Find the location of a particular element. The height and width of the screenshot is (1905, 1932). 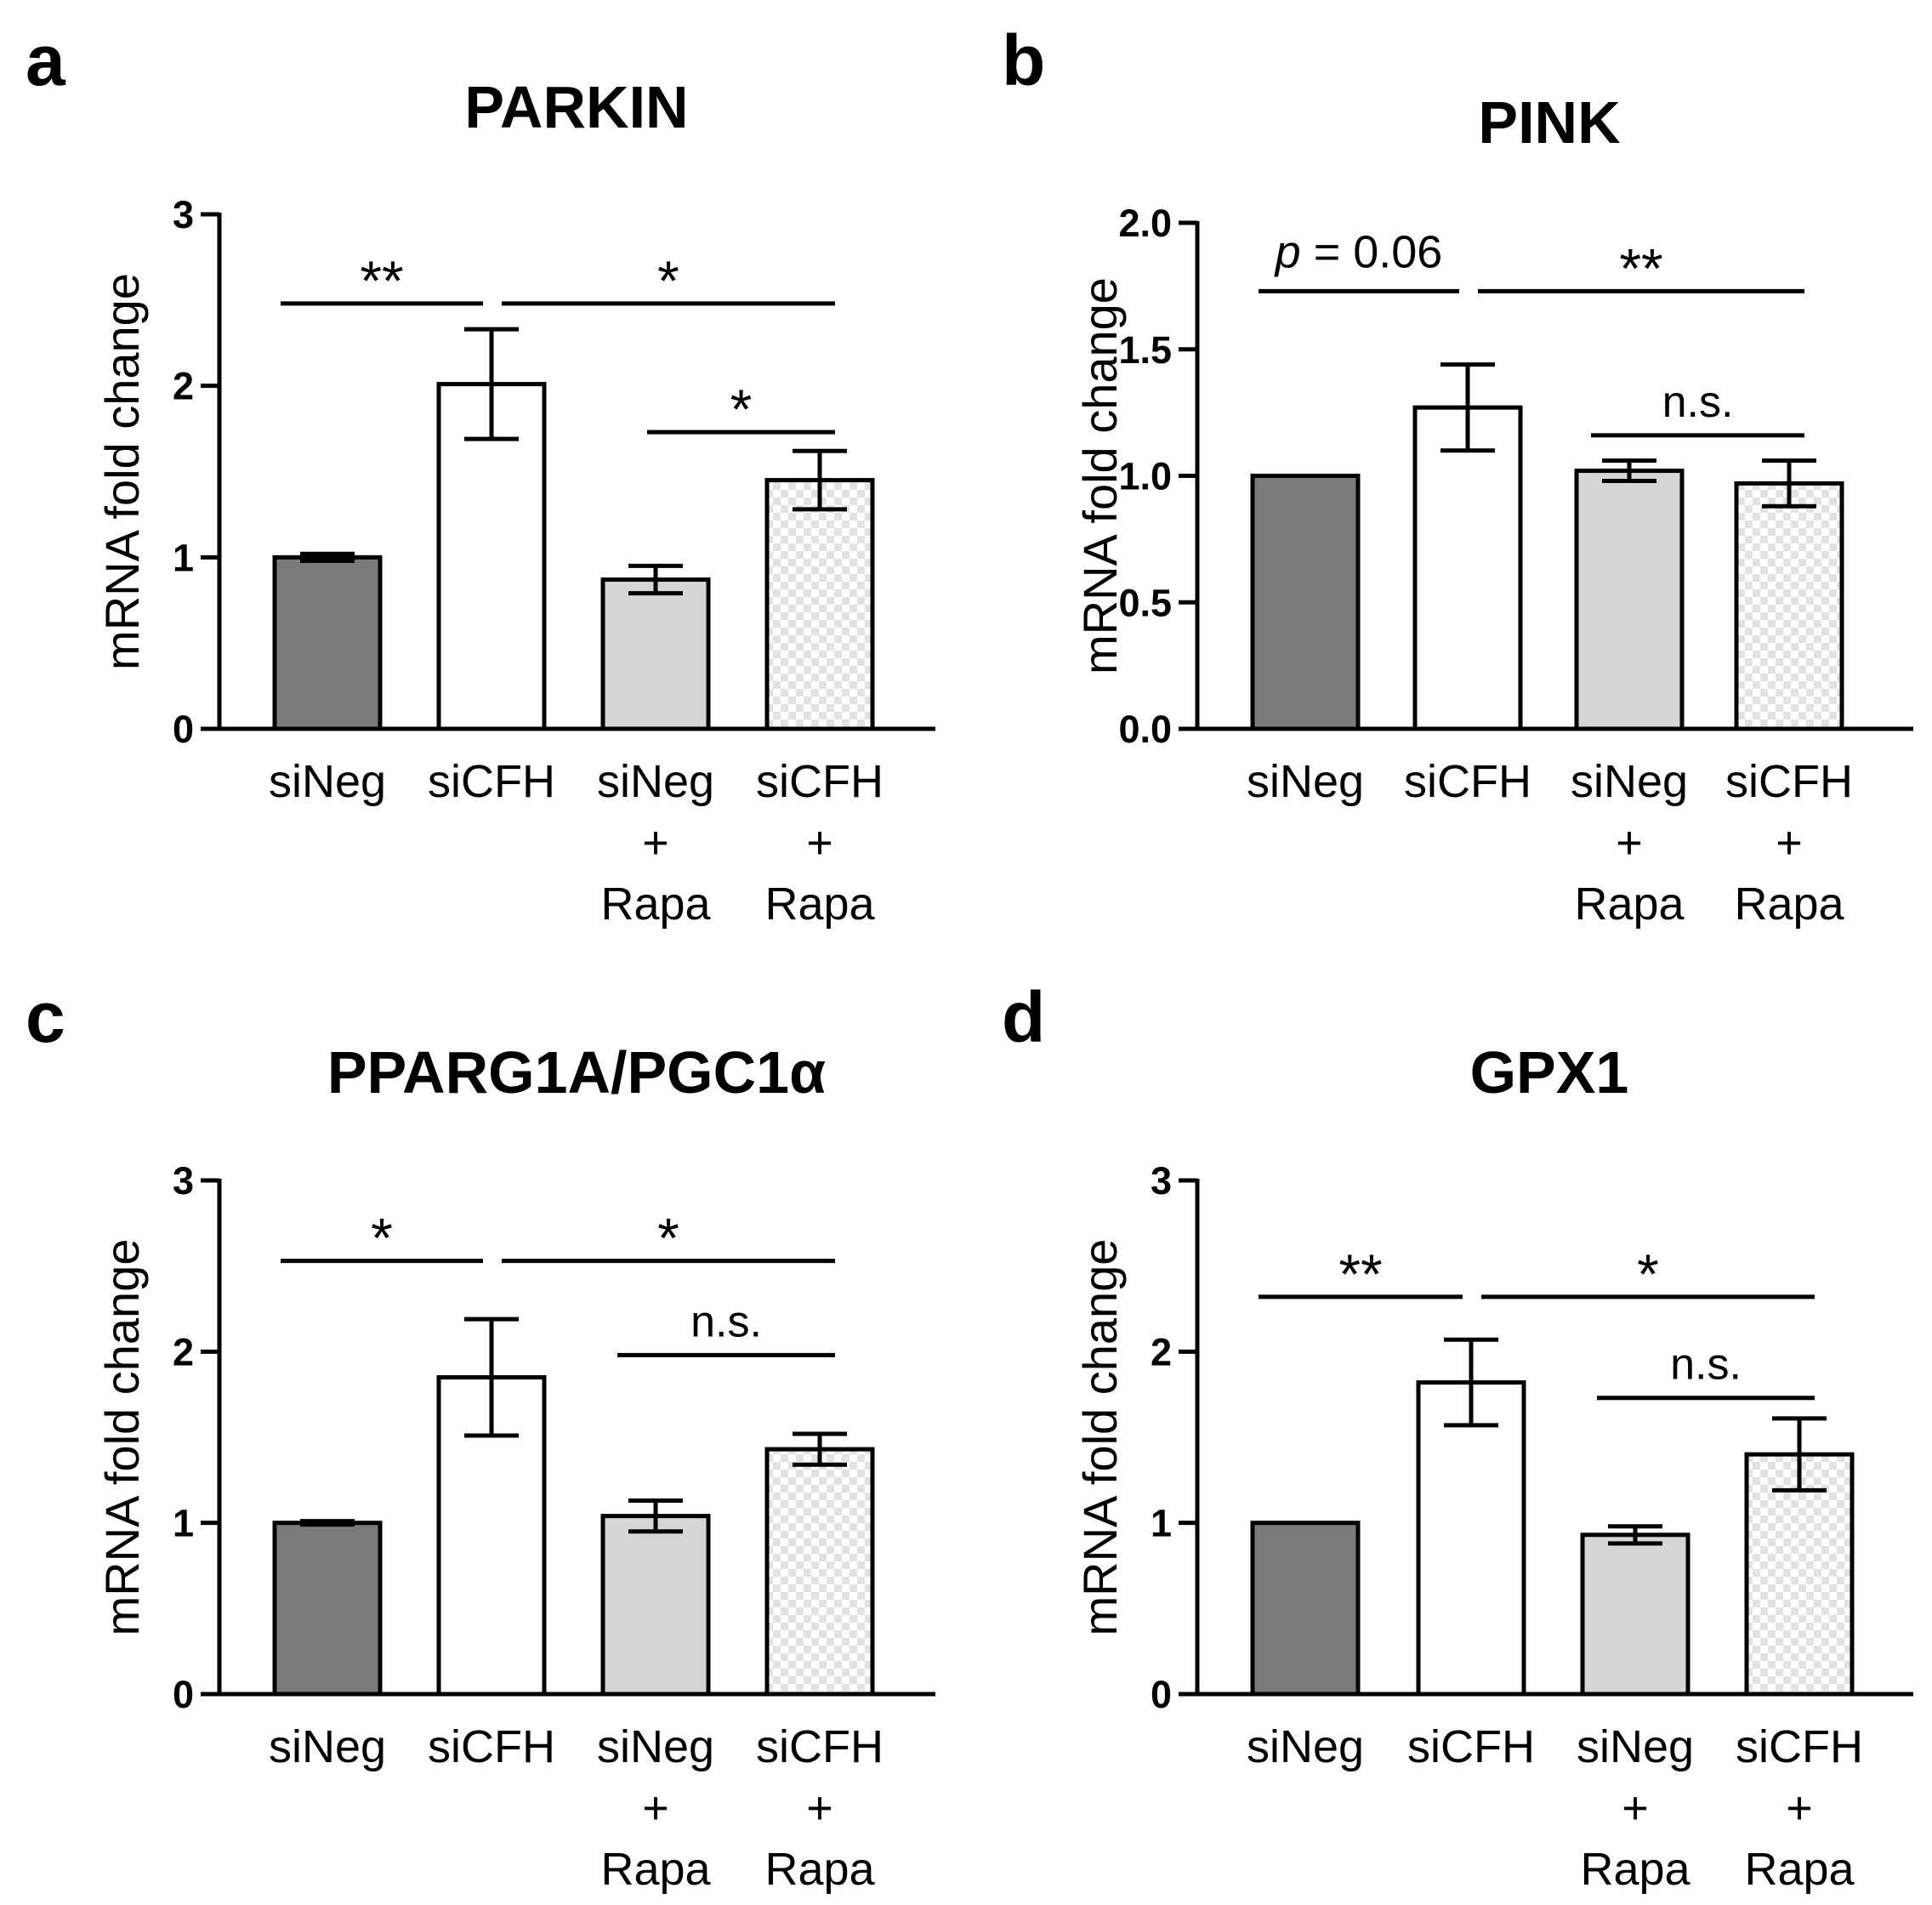

y-tick-label: 1.5 is located at coordinates (1145, 350).